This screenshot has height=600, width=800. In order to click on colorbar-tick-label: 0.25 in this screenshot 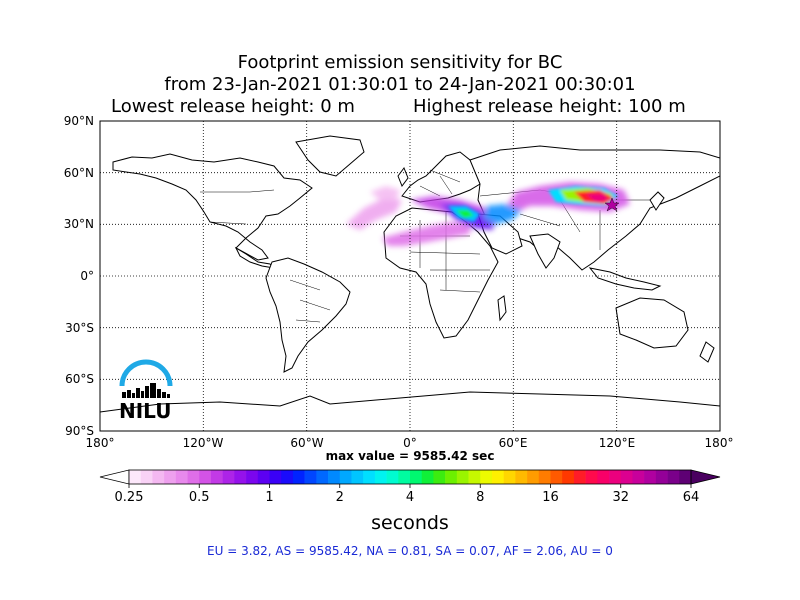, I will do `click(129, 497)`.